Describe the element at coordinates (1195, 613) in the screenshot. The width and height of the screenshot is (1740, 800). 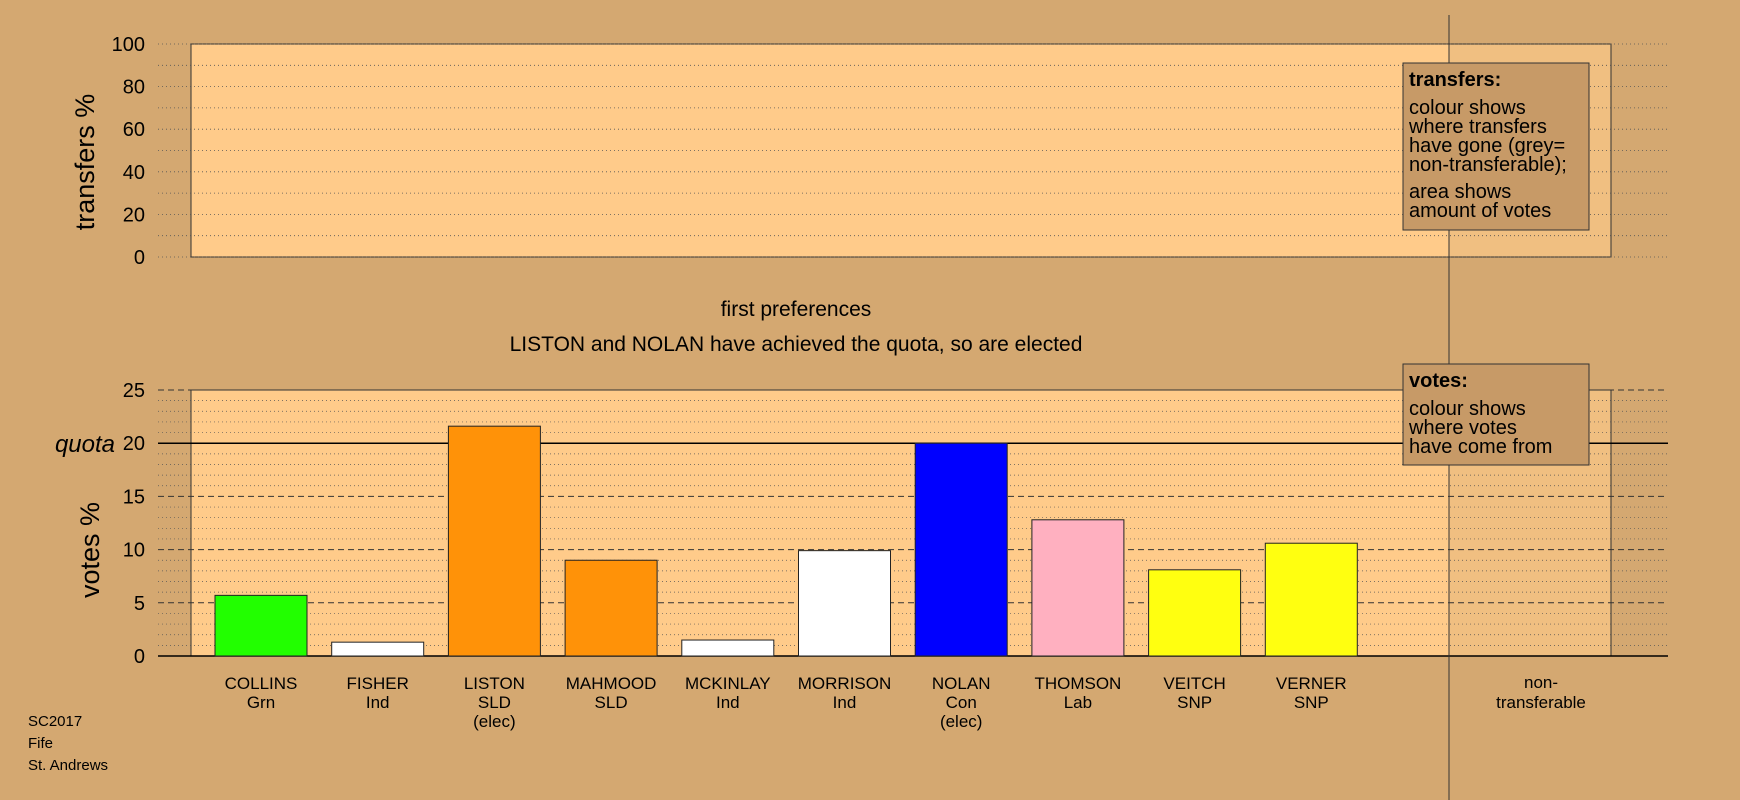
I see `bar-veitch` at that location.